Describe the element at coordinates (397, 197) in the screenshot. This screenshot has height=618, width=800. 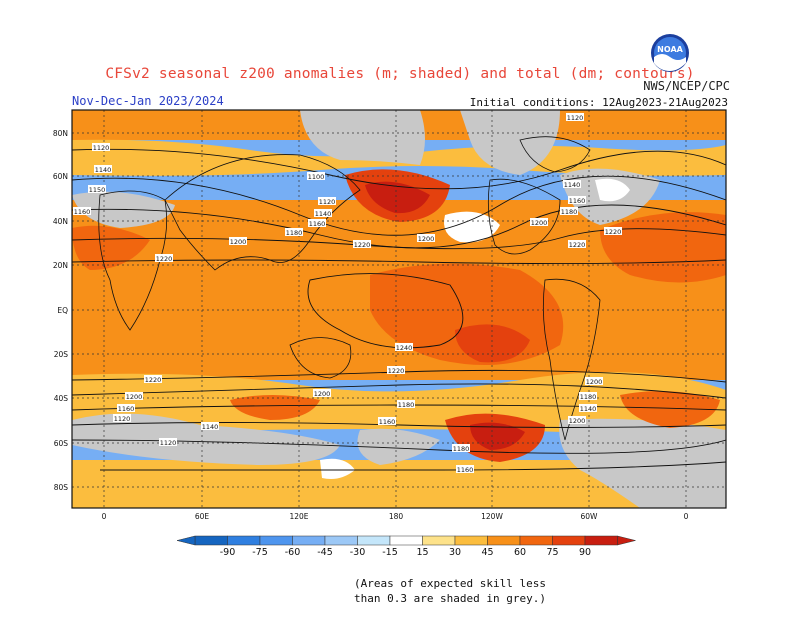
I see `pacific-anomaly-core` at that location.